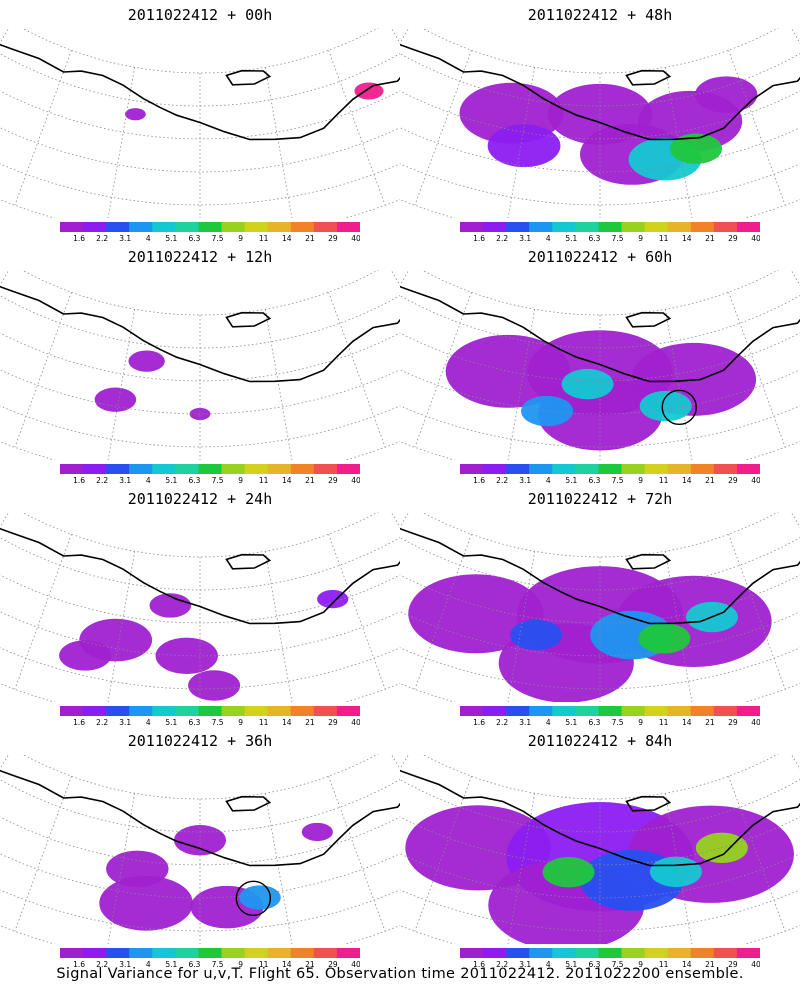 The height and width of the screenshot is (1000, 800). Describe the element at coordinates (755, 480) in the screenshot. I see `colorbar-tick-label: 40` at that location.